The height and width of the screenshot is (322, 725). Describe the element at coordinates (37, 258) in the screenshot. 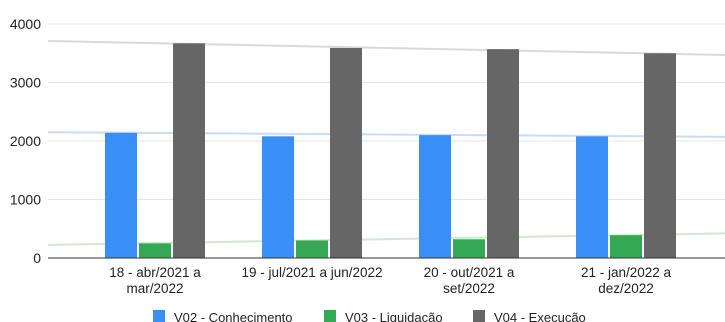

I see `y-tick-label: 0` at that location.